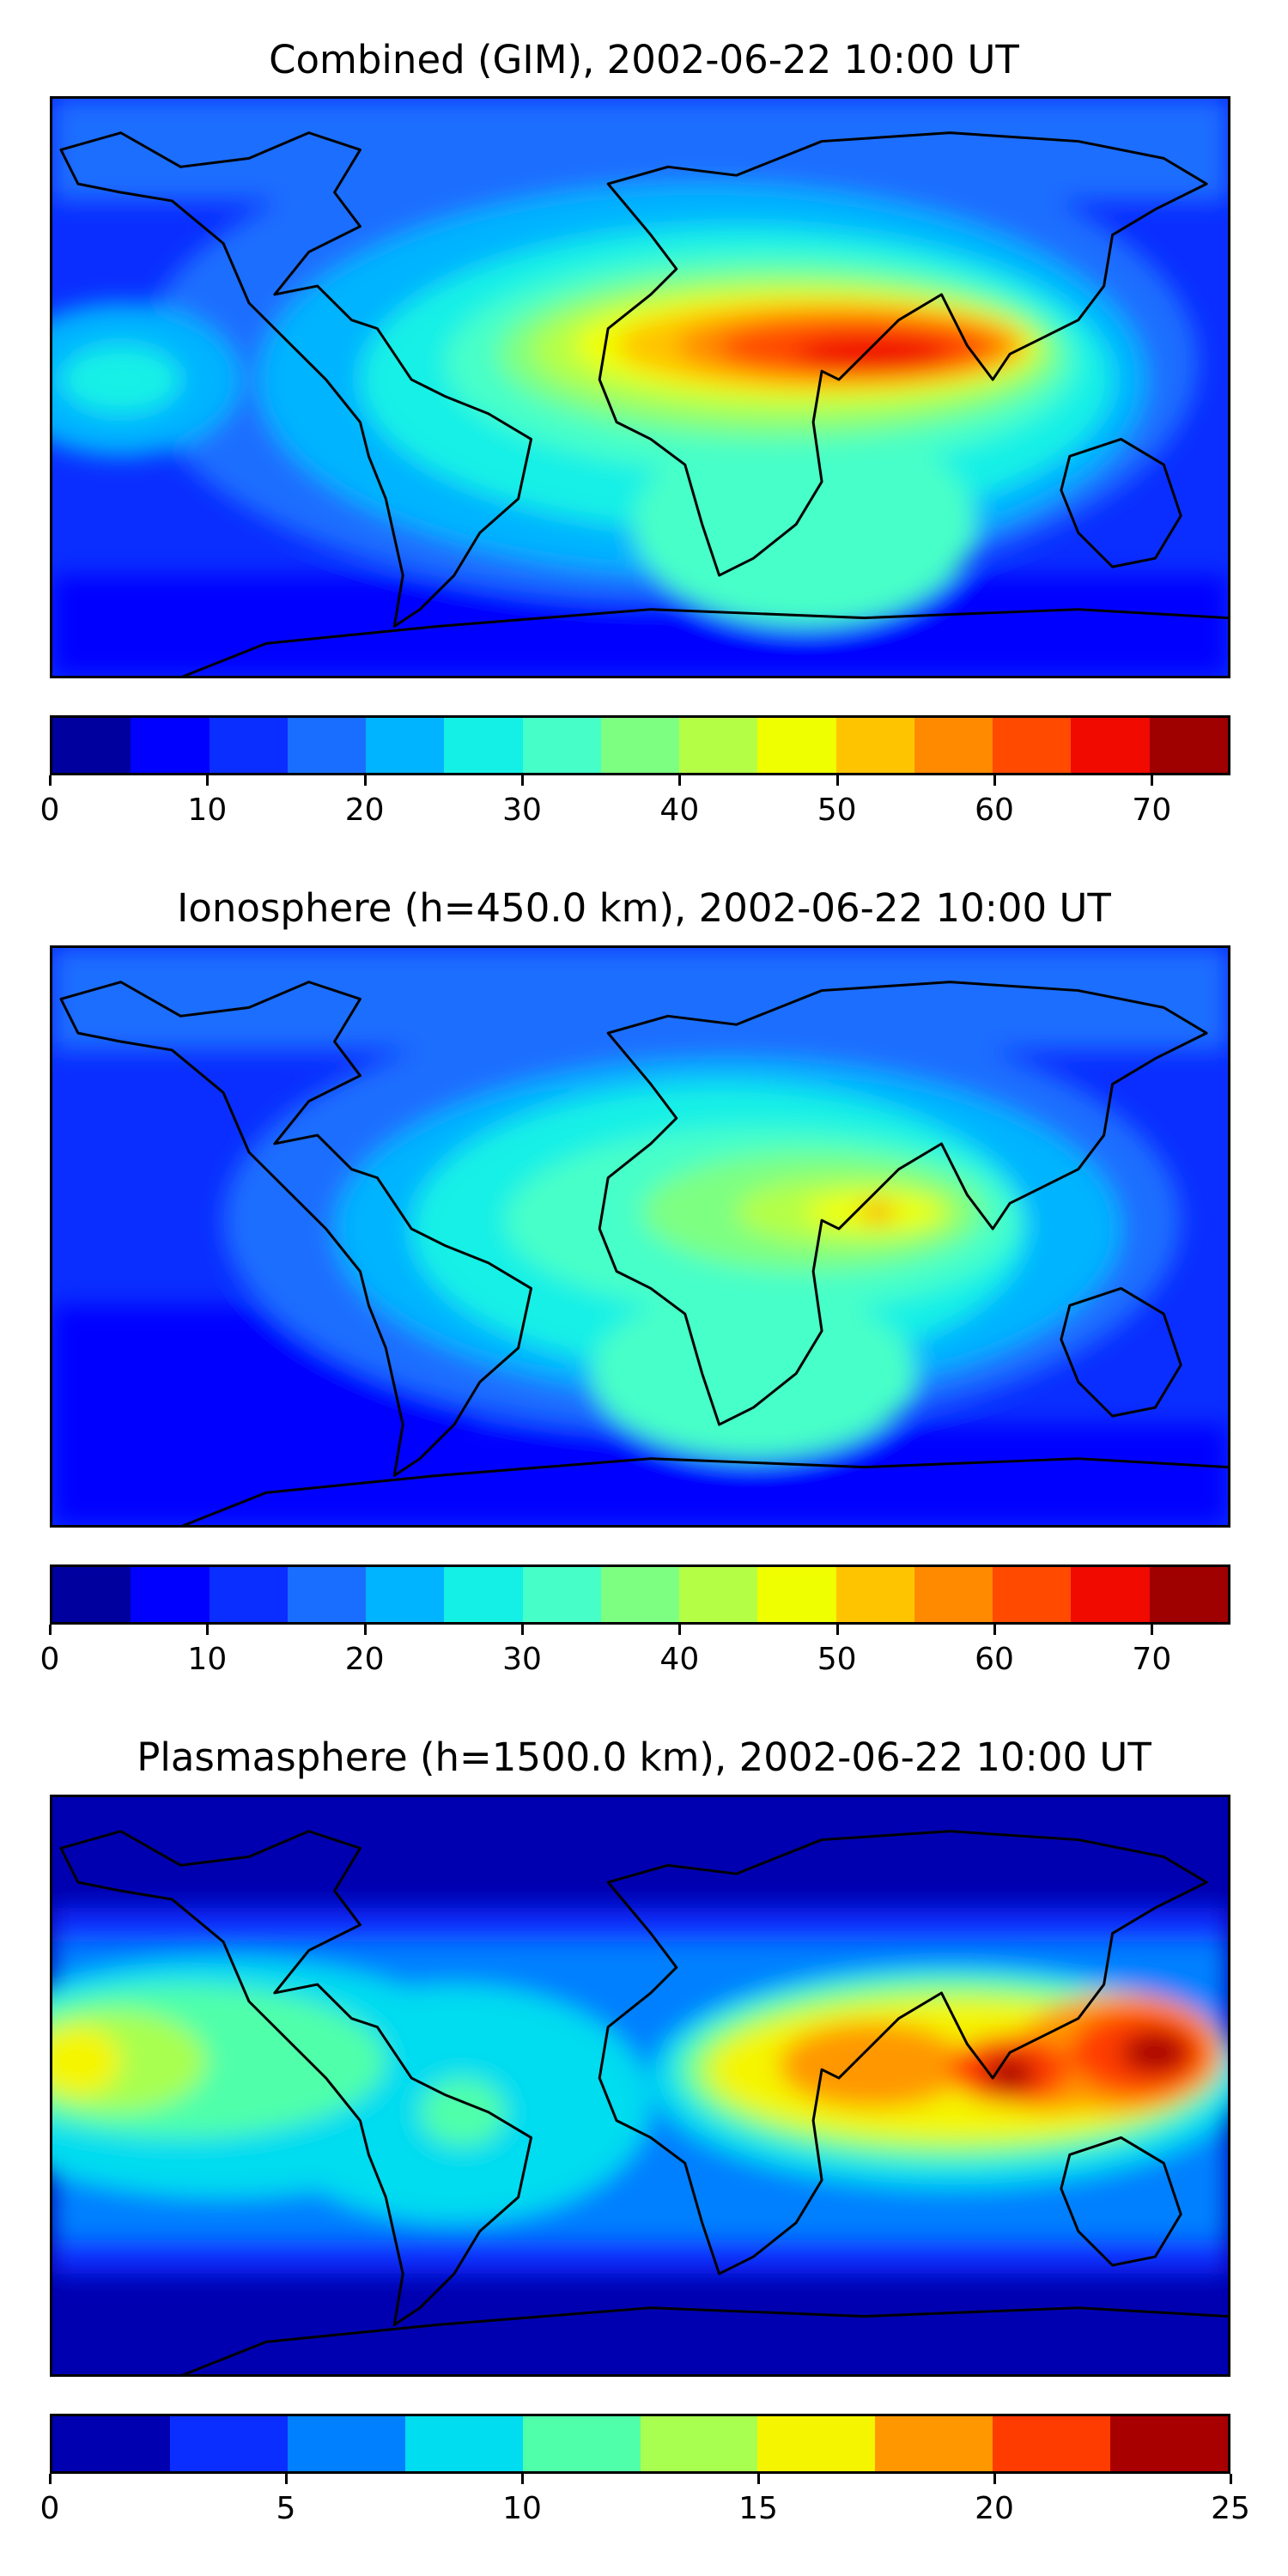  What do you see at coordinates (1230, 2508) in the screenshot?
I see `colorbar-tick-label: 25` at bounding box center [1230, 2508].